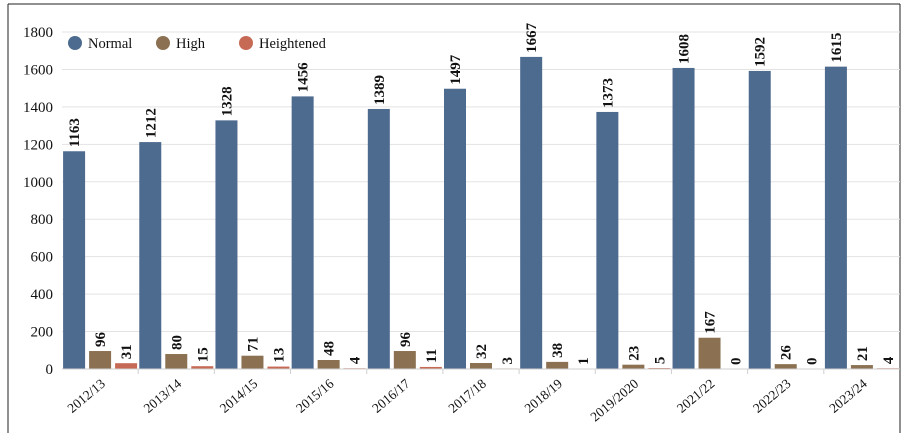  What do you see at coordinates (38, 183) in the screenshot?
I see `y-tick-label: 1000` at bounding box center [38, 183].